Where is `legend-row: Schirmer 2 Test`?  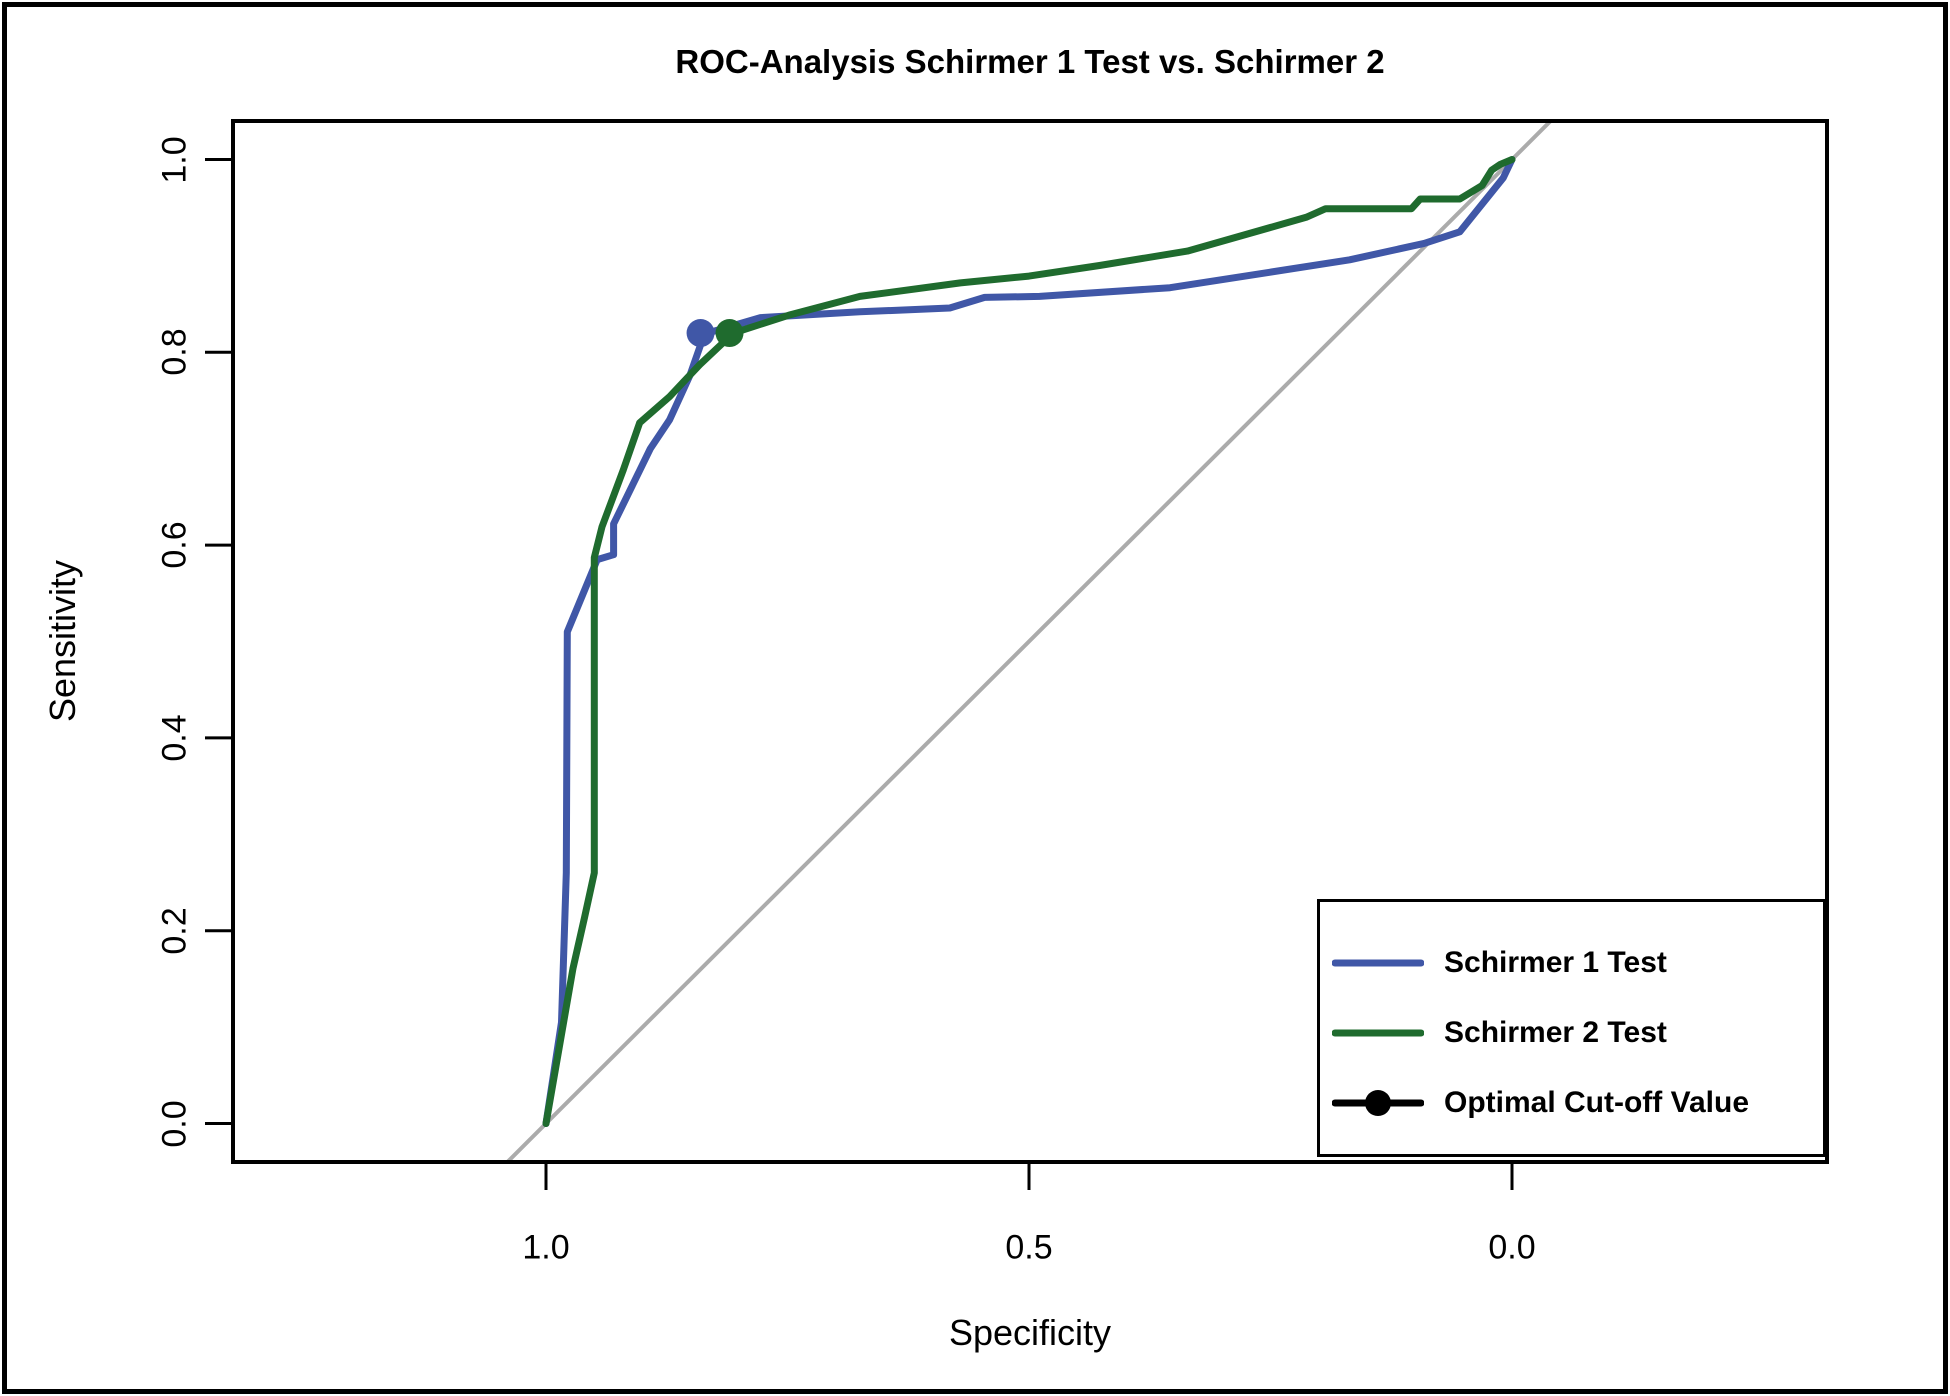 legend-row: Schirmer 2 Test is located at coordinates (1577, 1033).